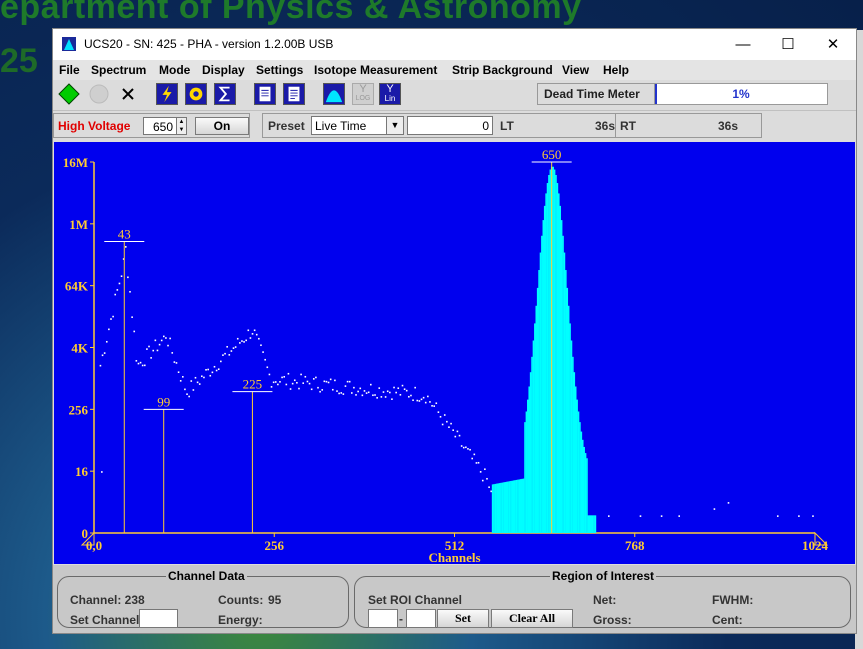  I want to click on net-label: Net:, so click(605, 600).